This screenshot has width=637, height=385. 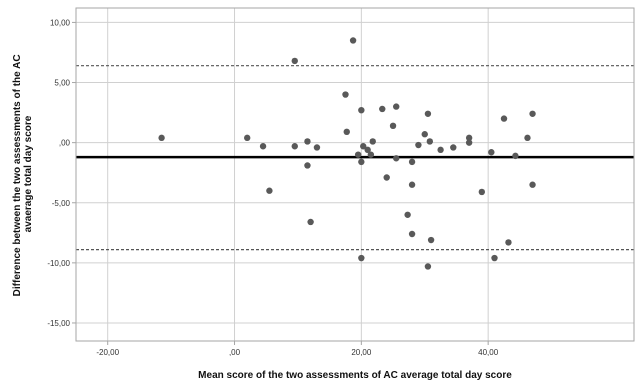 I want to click on x-axis-ticks: -20,00 ,00 20,00 40,00, so click(x=297, y=349).